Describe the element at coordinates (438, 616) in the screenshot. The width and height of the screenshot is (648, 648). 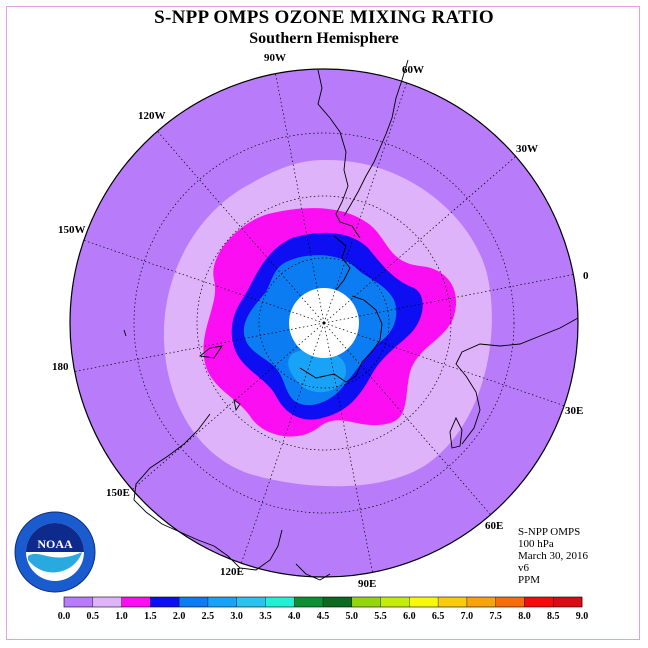
I see `colorbar-tick-label: 6.5` at that location.